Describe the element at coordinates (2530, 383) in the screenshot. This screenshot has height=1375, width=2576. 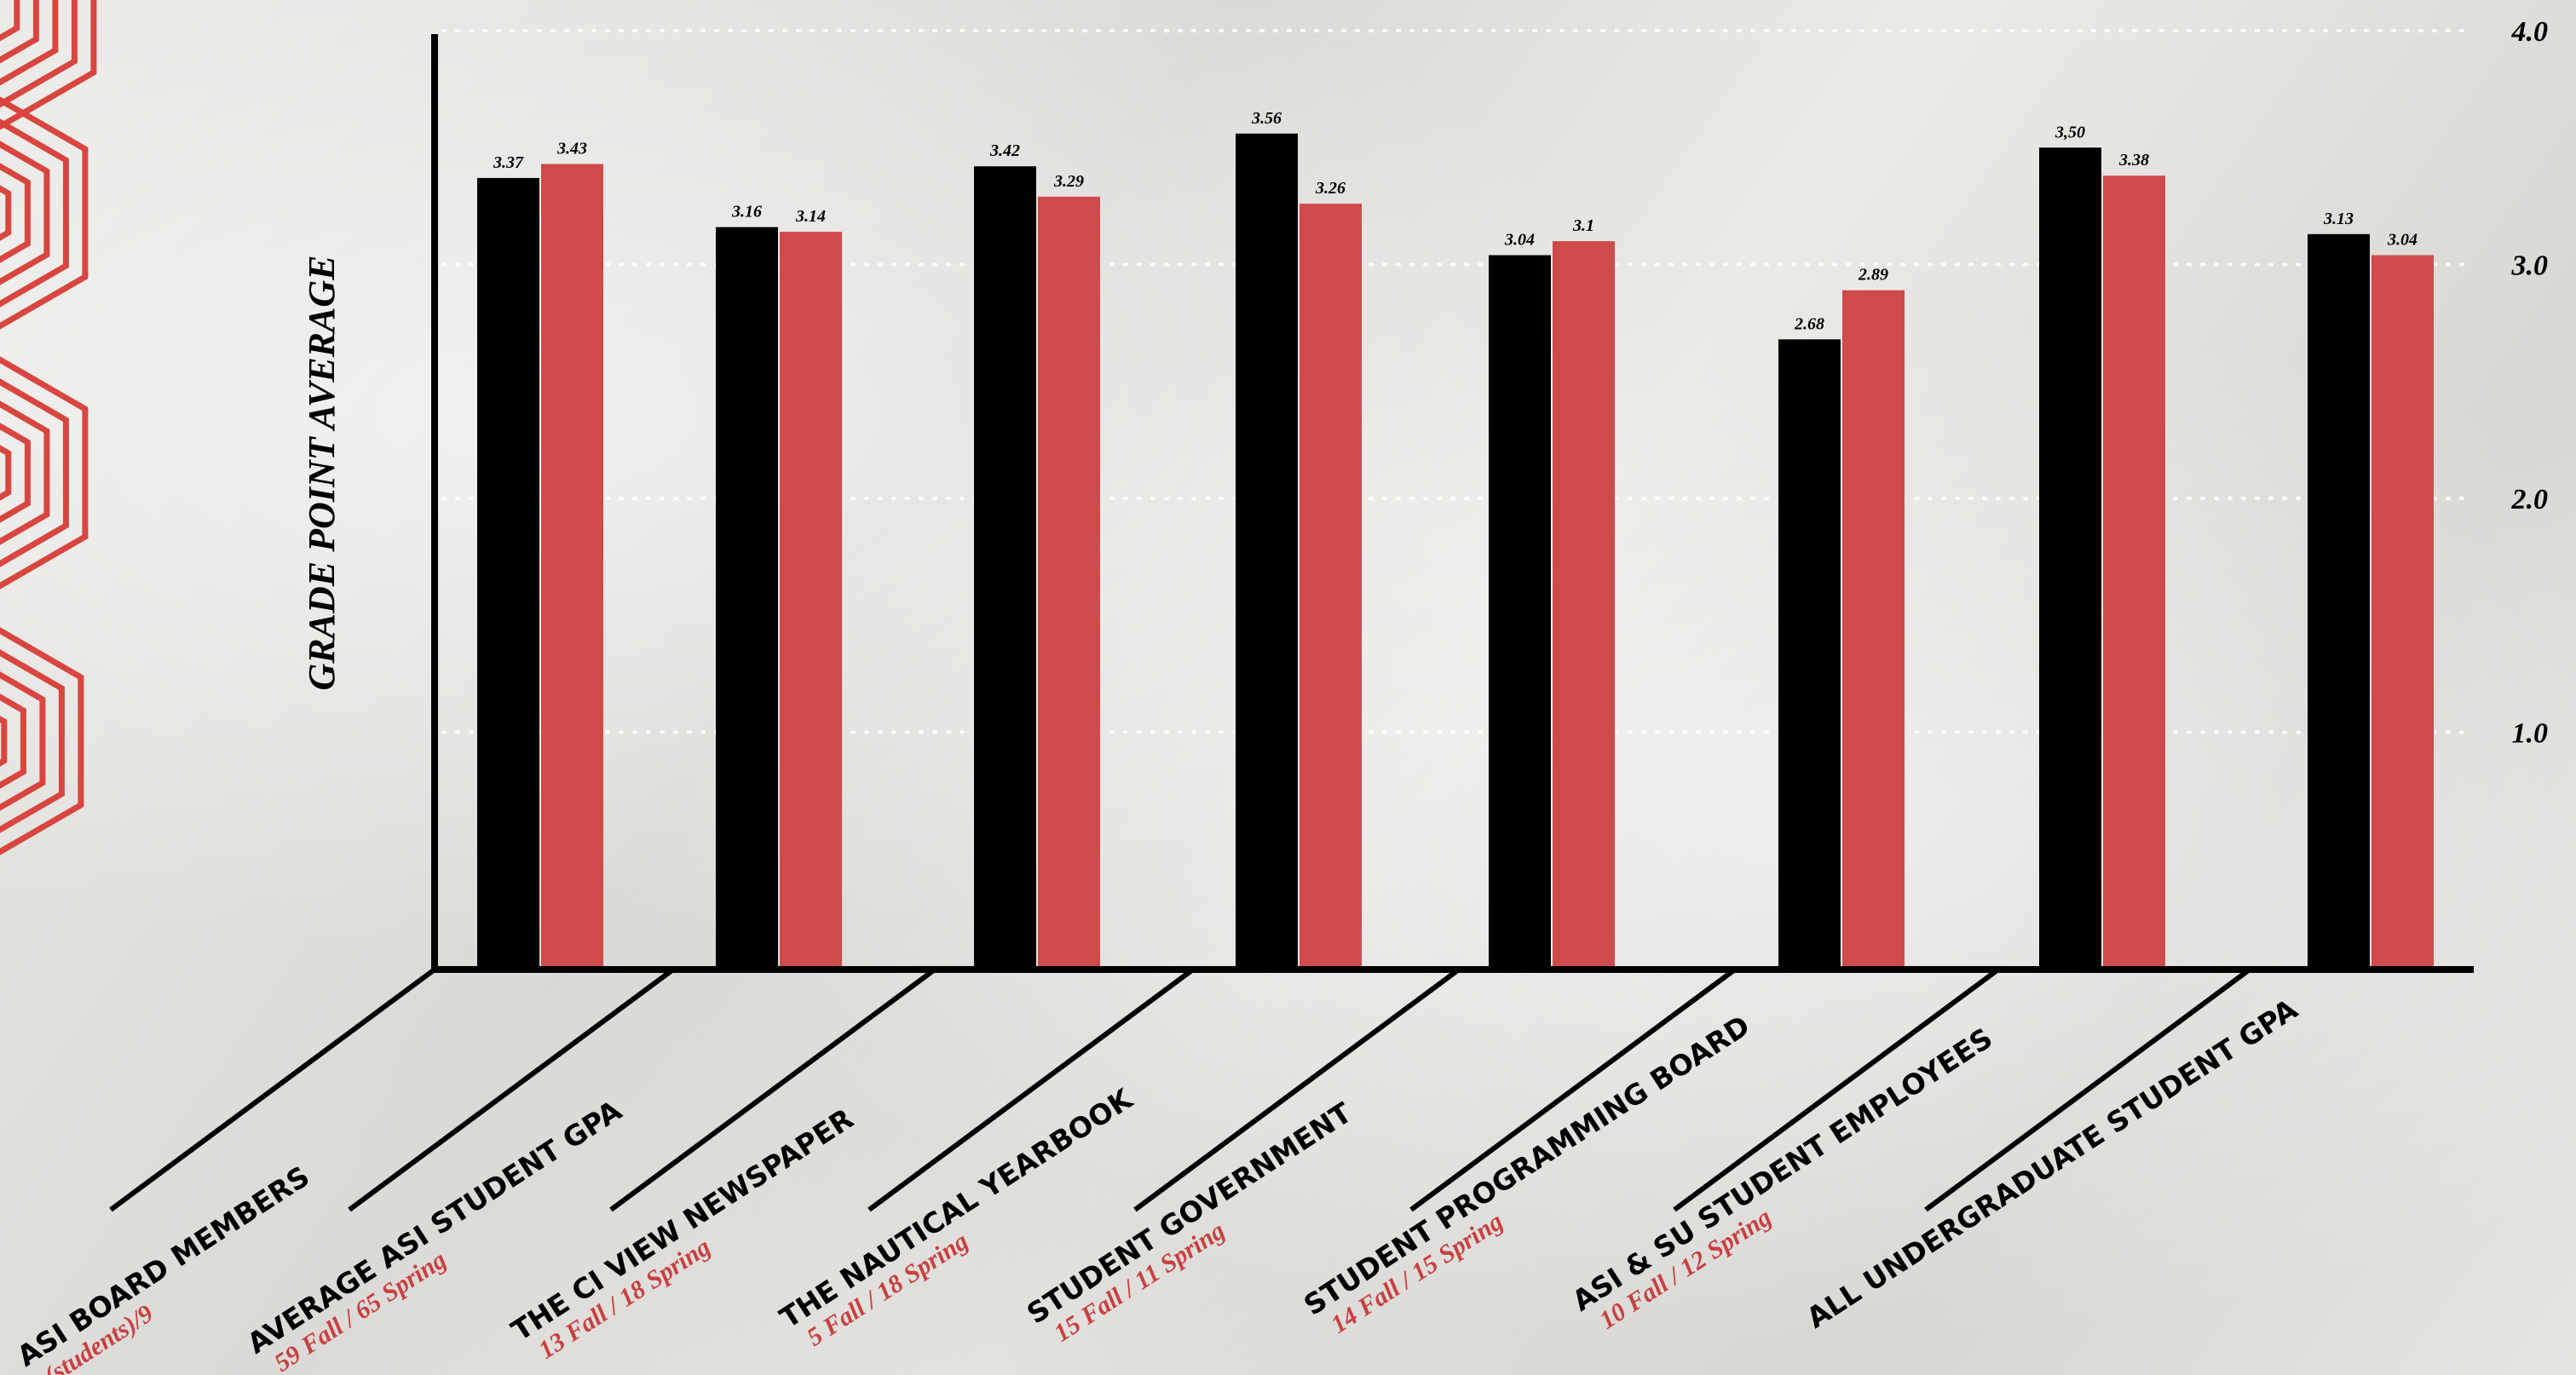
I see `y-axis-ticks: 1.0 2.0 3.0 4.0` at that location.